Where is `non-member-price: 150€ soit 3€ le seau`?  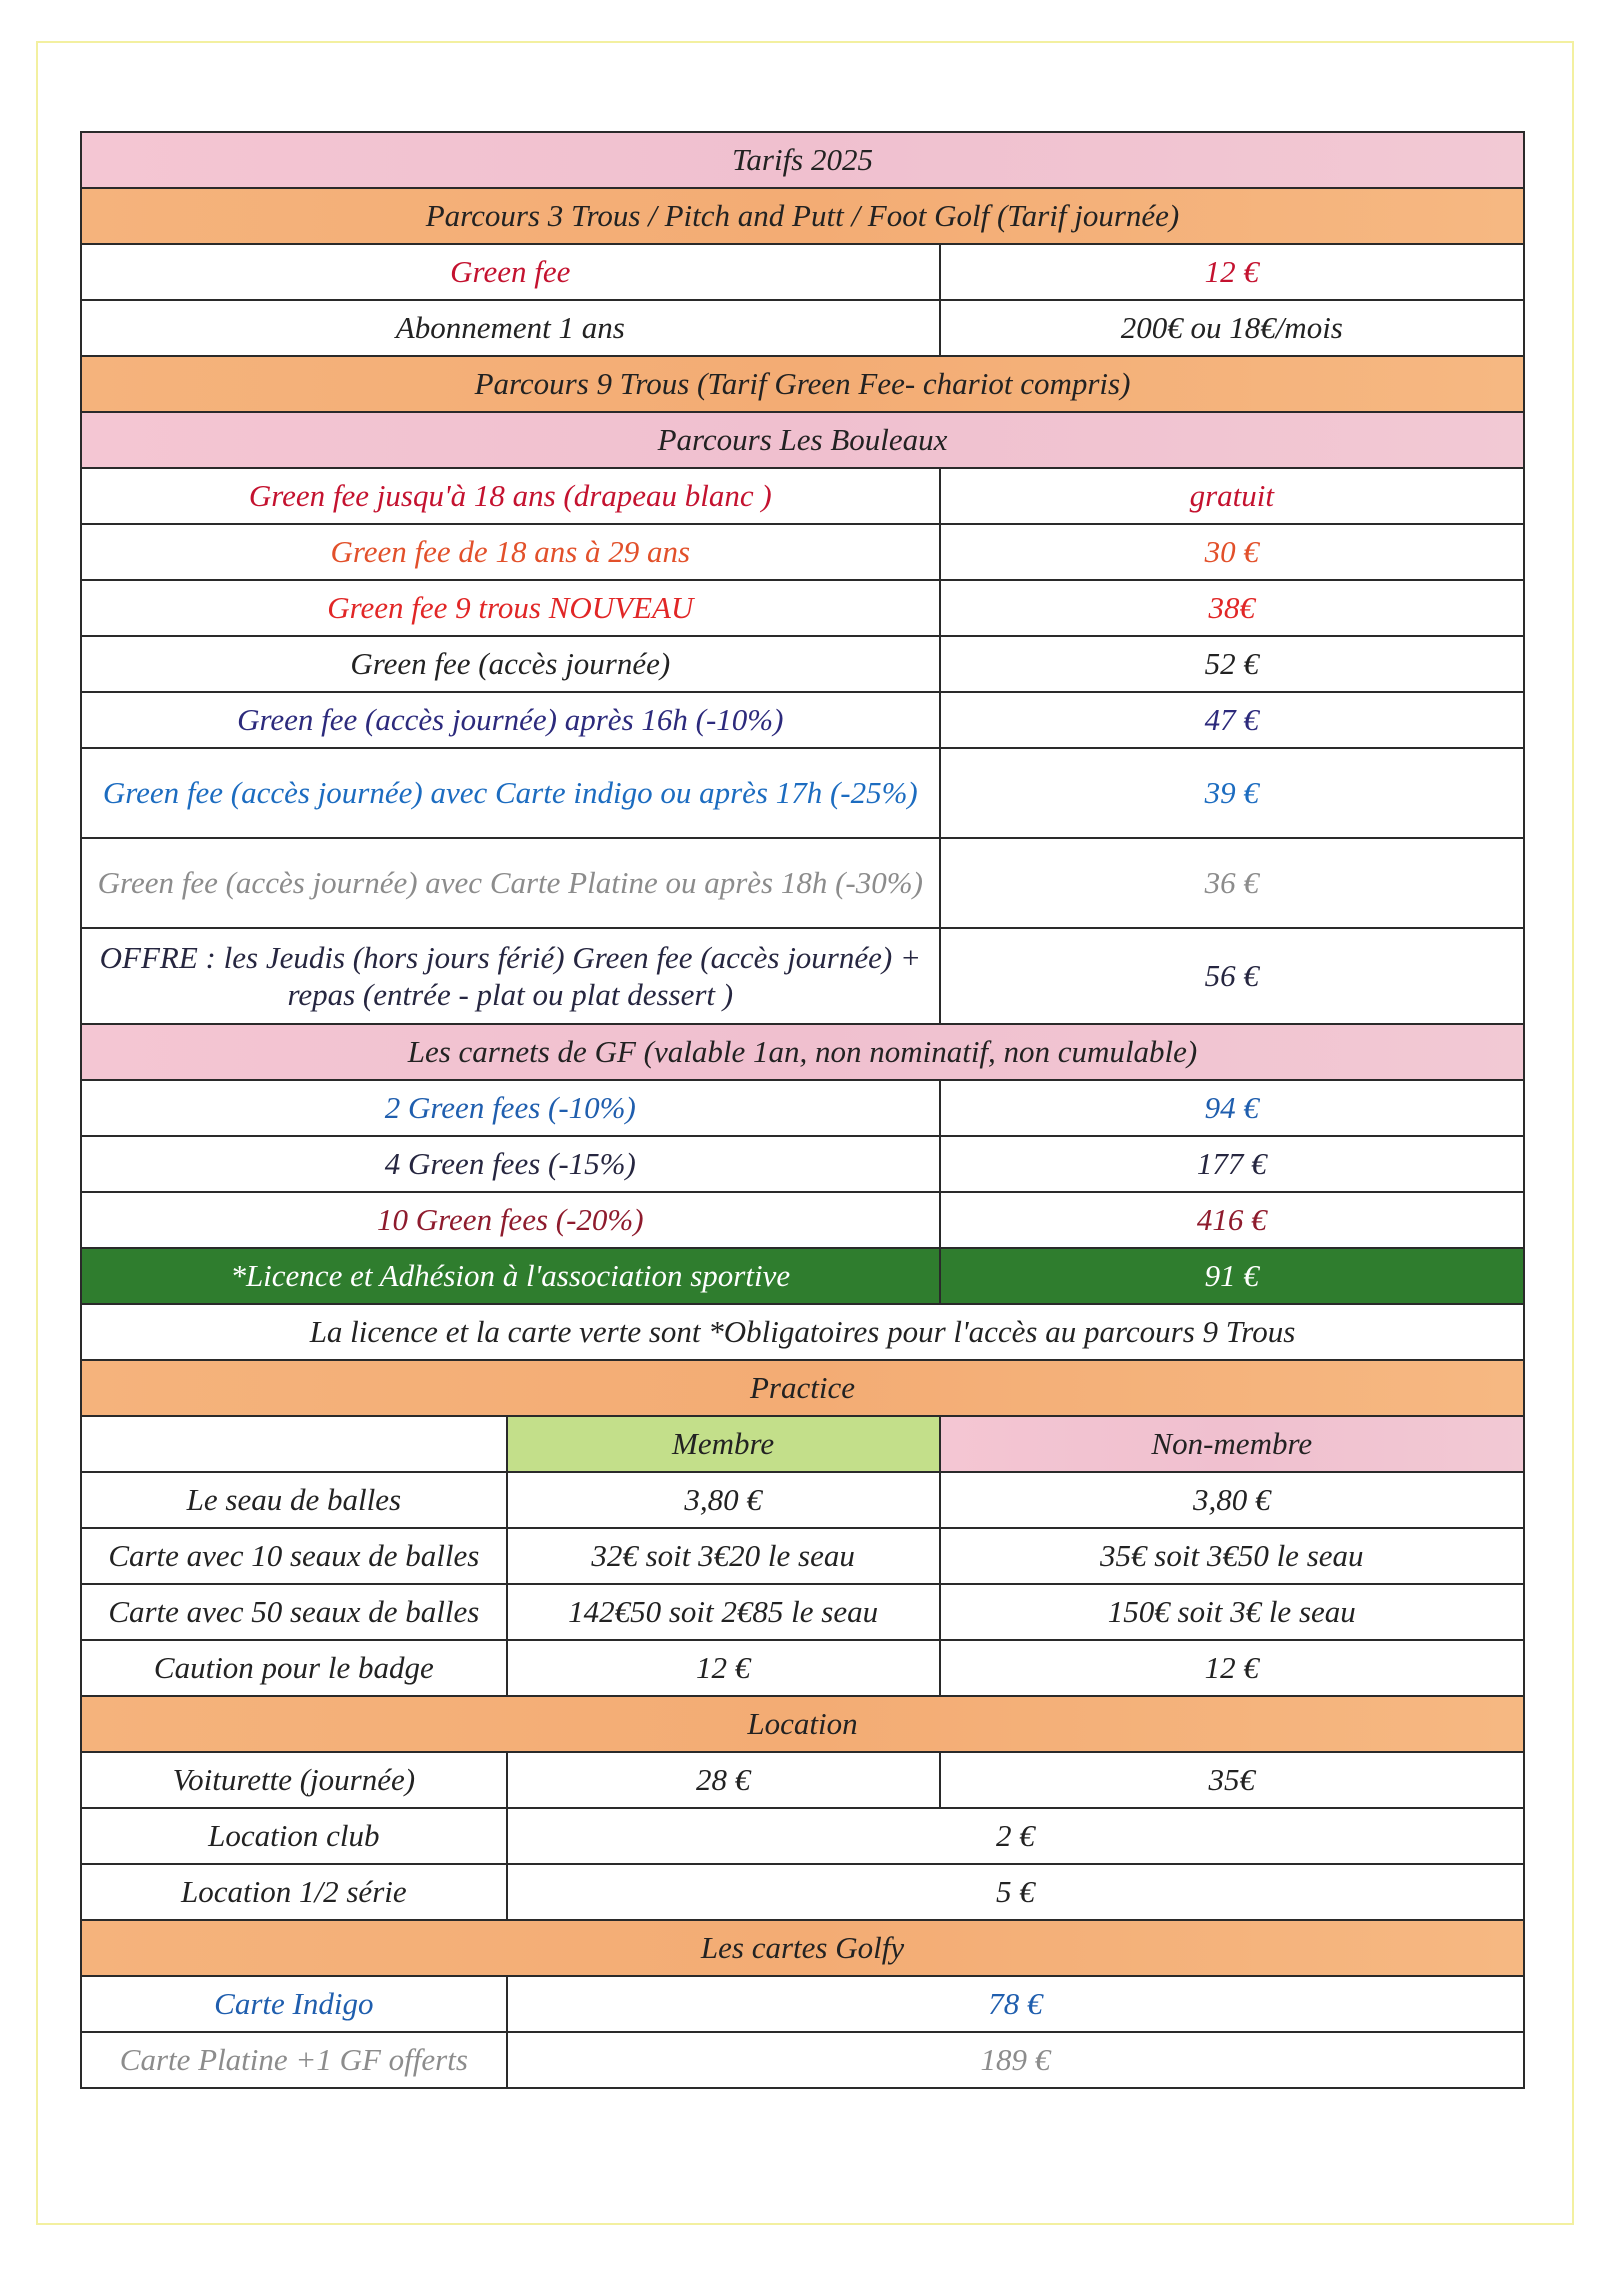
non-member-price: 150€ soit 3€ le seau is located at coordinates (1232, 1612).